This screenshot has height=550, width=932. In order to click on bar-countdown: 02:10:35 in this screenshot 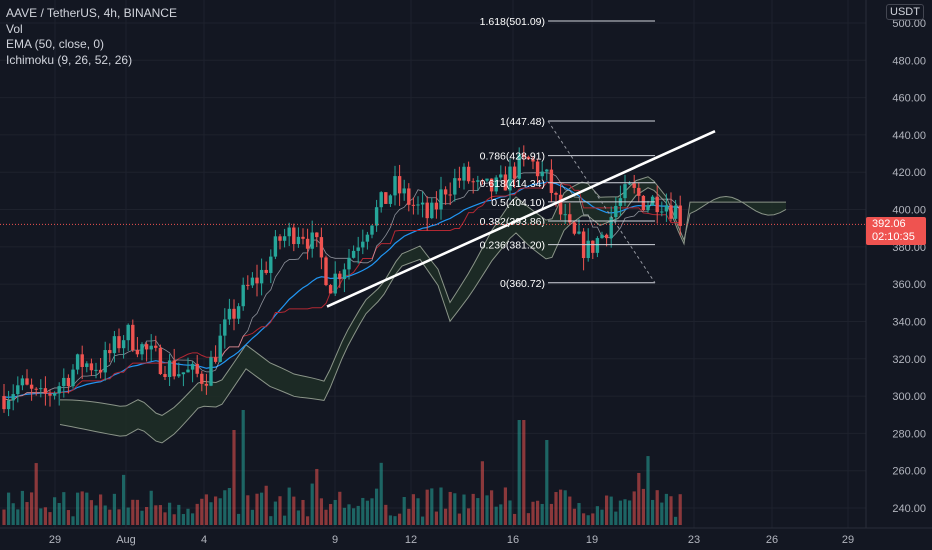, I will do `click(893, 237)`.